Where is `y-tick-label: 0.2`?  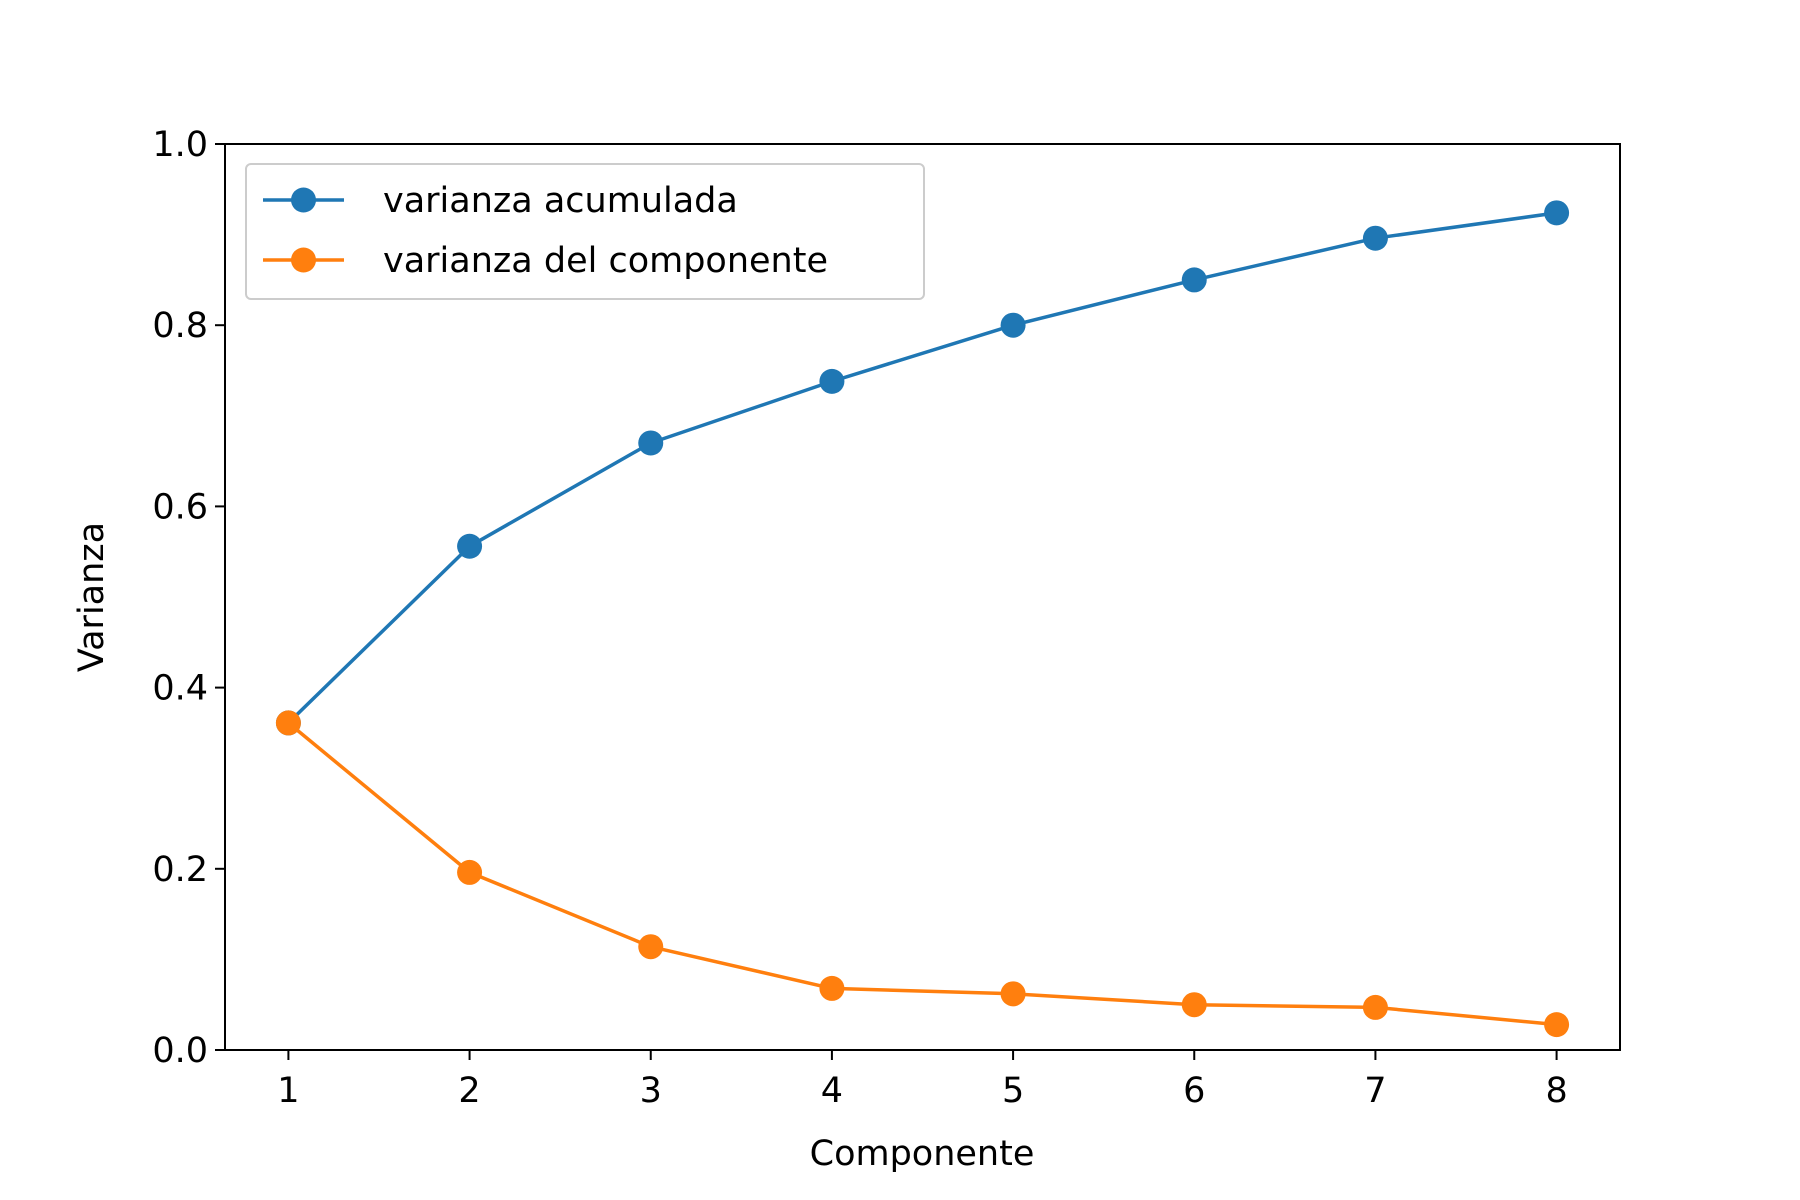 y-tick-label: 0.2 is located at coordinates (180, 870).